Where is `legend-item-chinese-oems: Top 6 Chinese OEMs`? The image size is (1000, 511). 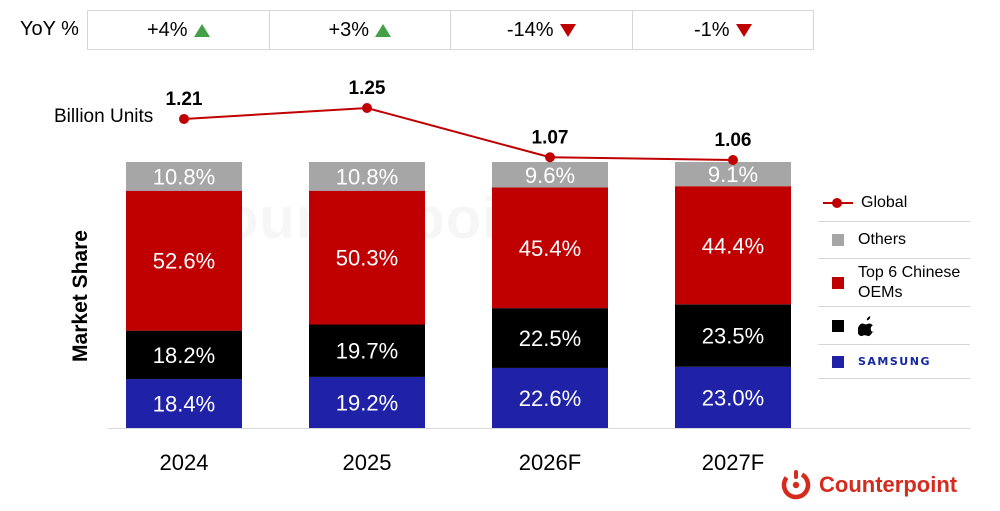 legend-item-chinese-oems: Top 6 Chinese OEMs is located at coordinates (894, 283).